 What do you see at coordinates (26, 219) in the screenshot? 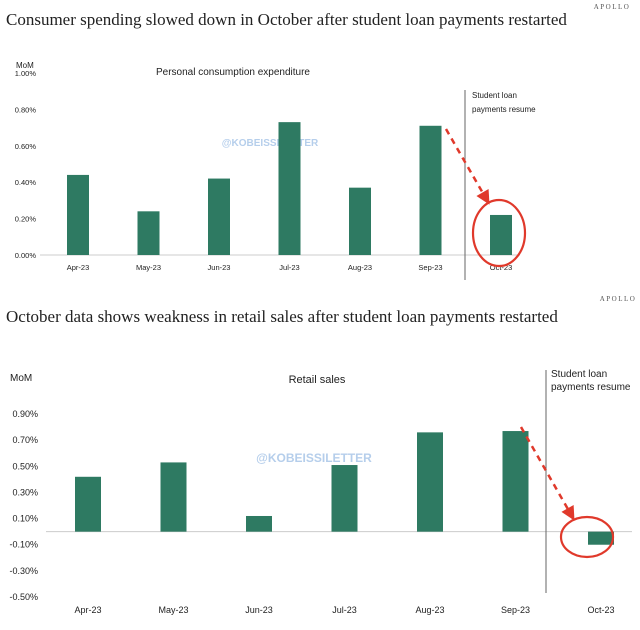
I see `chart1-ytick-label: 0.20%` at bounding box center [26, 219].